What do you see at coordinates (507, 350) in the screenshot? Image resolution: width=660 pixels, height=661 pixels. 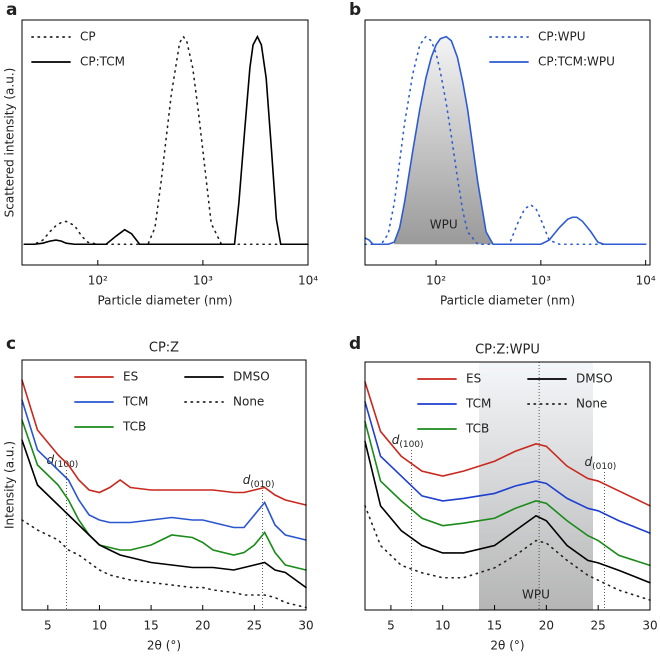 I see `chart-title: CP:Z:WPU` at bounding box center [507, 350].